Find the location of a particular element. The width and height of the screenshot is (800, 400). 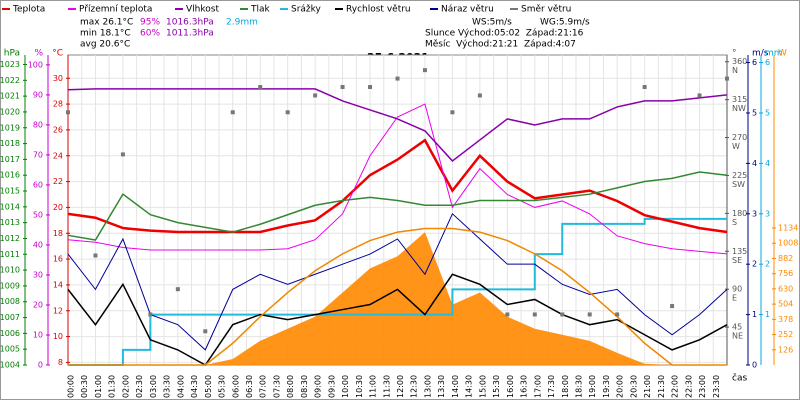

x-tick-label: 04:00 is located at coordinates (180, 386).